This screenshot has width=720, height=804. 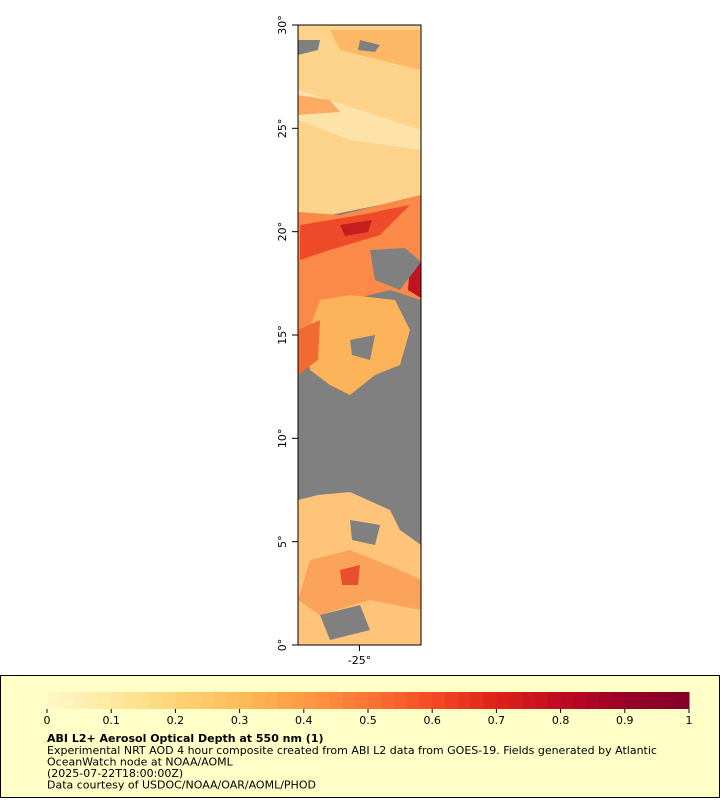 I want to click on colorbar-tick-label: 0.4, so click(x=304, y=720).